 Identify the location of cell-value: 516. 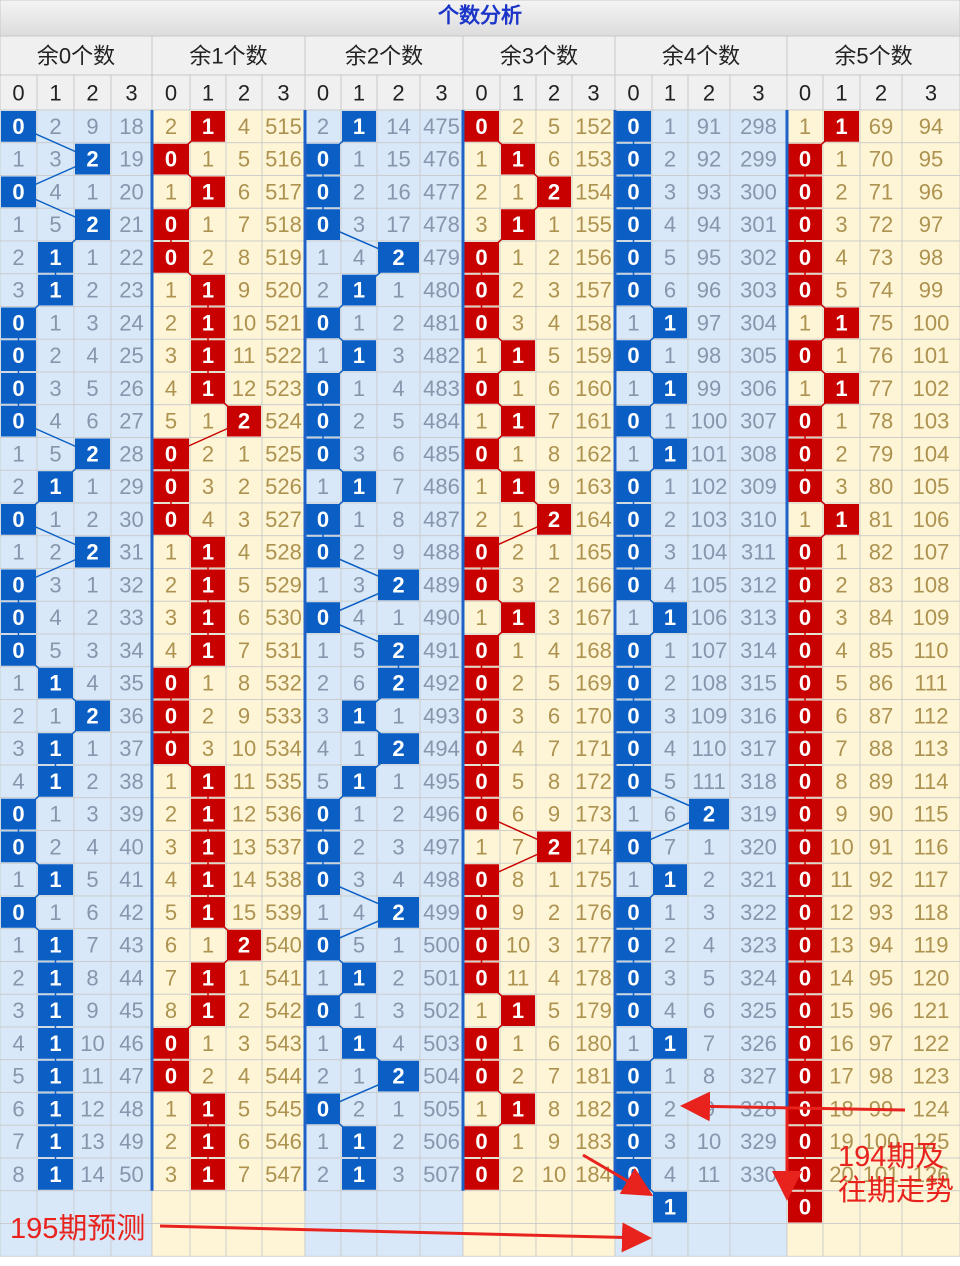
(283, 159).